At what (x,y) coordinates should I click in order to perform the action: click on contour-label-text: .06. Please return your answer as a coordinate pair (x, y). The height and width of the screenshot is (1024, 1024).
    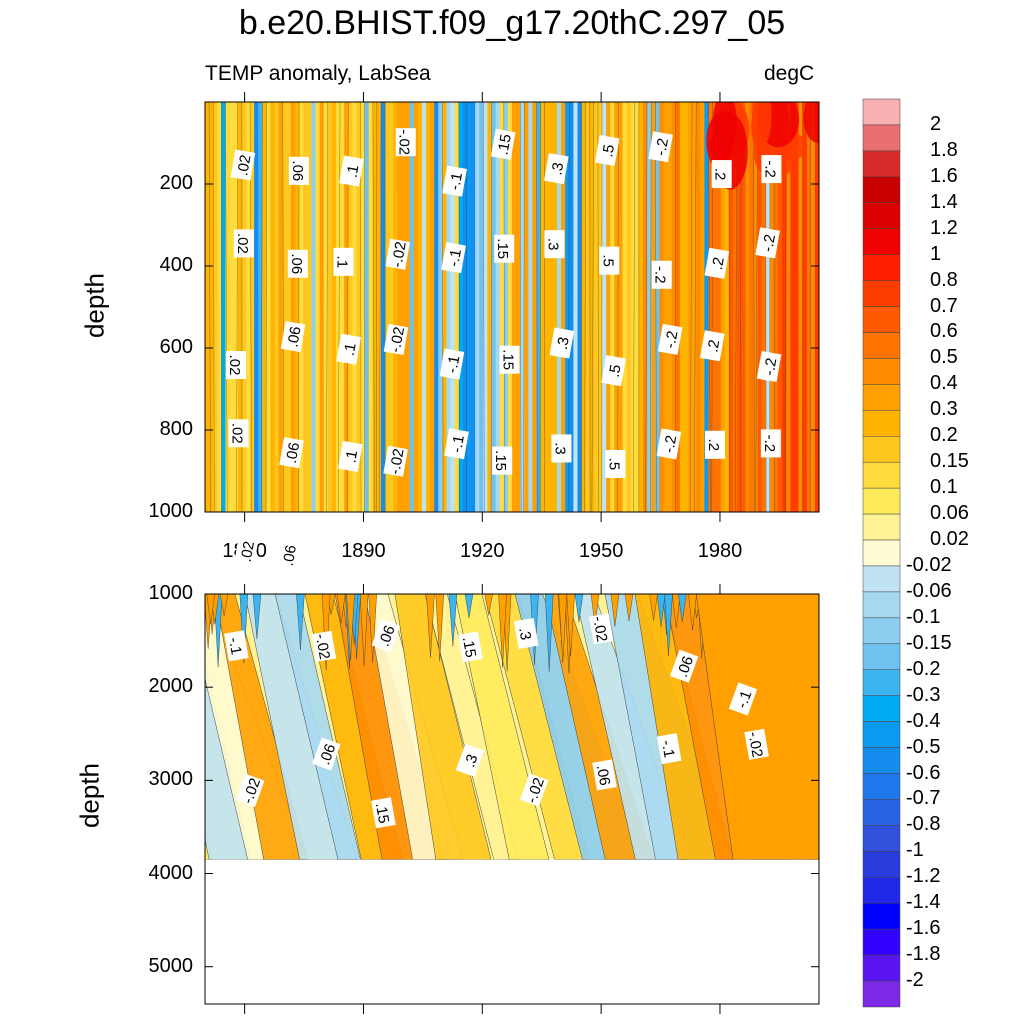
    Looking at the image, I should click on (297, 170).